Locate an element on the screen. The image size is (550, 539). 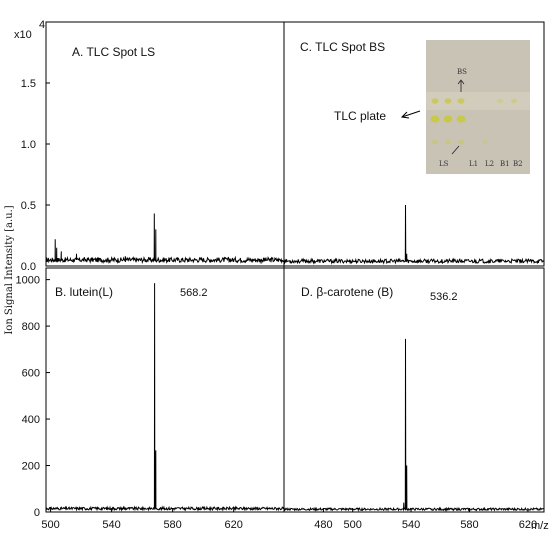
panel-b-yticks: 0 200 400 600 800 1000 is located at coordinates (33, 397).